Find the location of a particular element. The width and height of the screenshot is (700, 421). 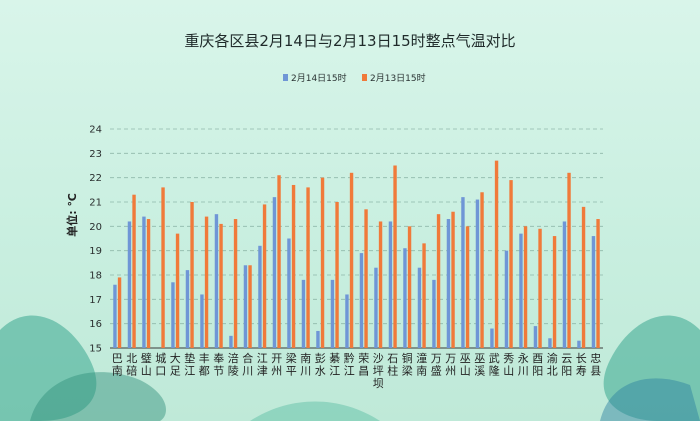

x-category-label: 石柱 is located at coordinates (392, 365).